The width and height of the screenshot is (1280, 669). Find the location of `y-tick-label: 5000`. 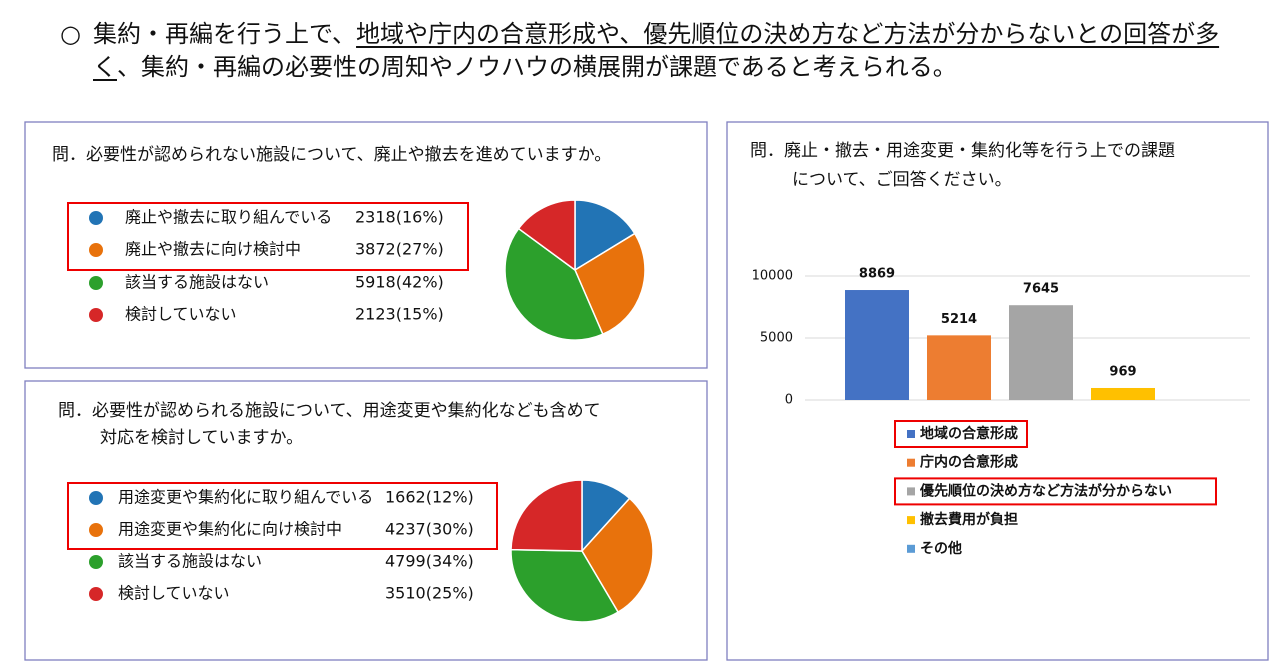

y-tick-label: 5000 is located at coordinates (776, 338).